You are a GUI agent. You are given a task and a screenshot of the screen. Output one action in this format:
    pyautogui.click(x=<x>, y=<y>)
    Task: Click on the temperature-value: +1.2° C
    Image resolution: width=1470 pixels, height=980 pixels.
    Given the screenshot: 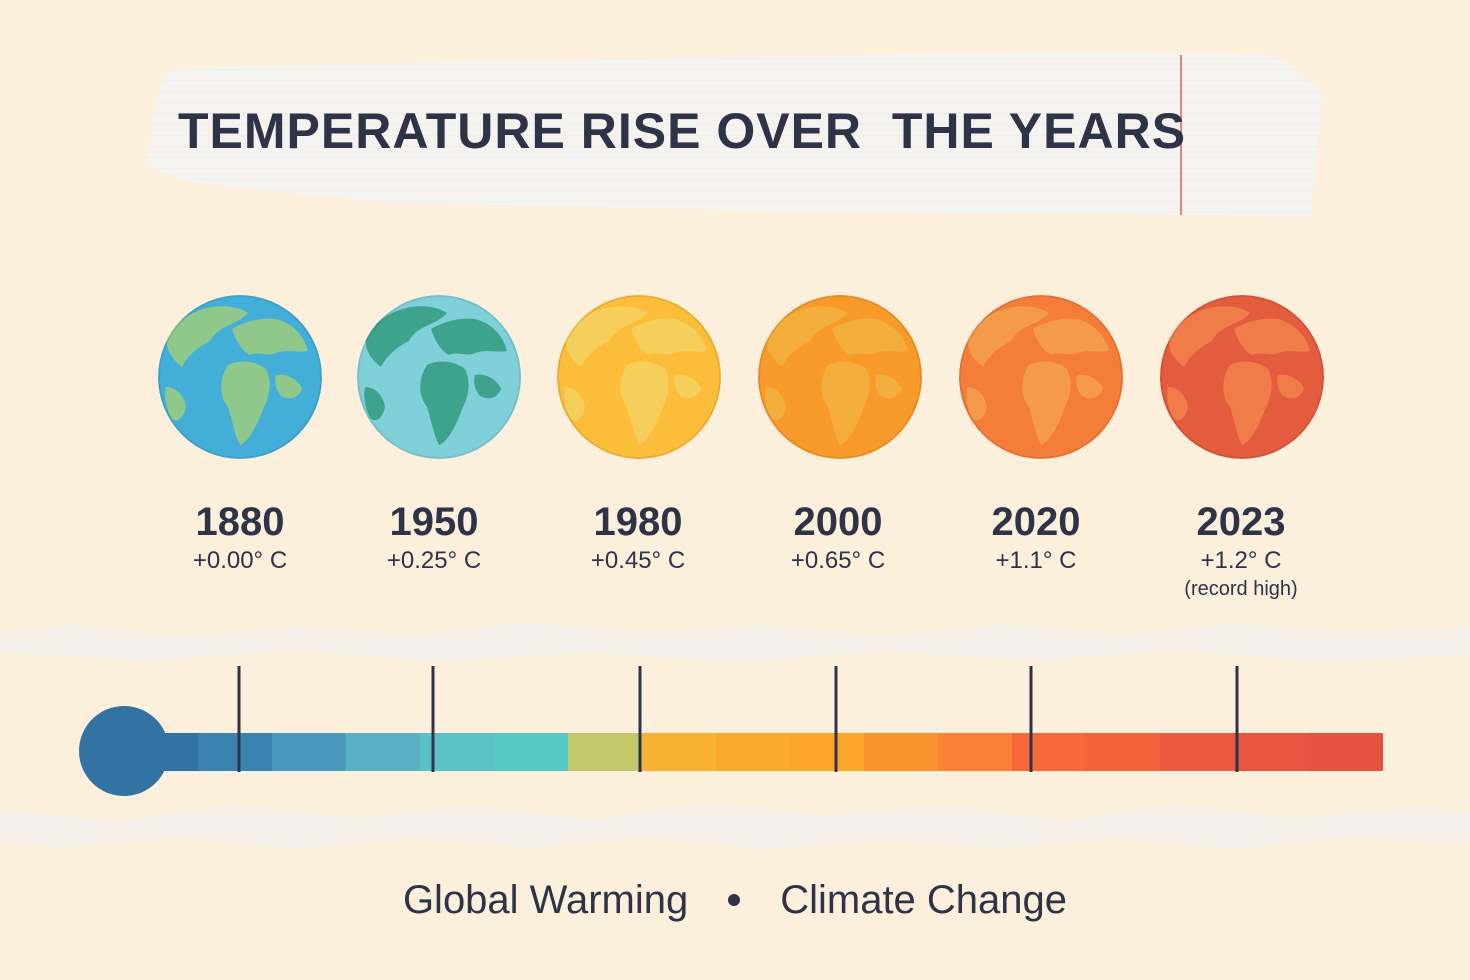 What is the action you would take?
    pyautogui.click(x=1241, y=560)
    